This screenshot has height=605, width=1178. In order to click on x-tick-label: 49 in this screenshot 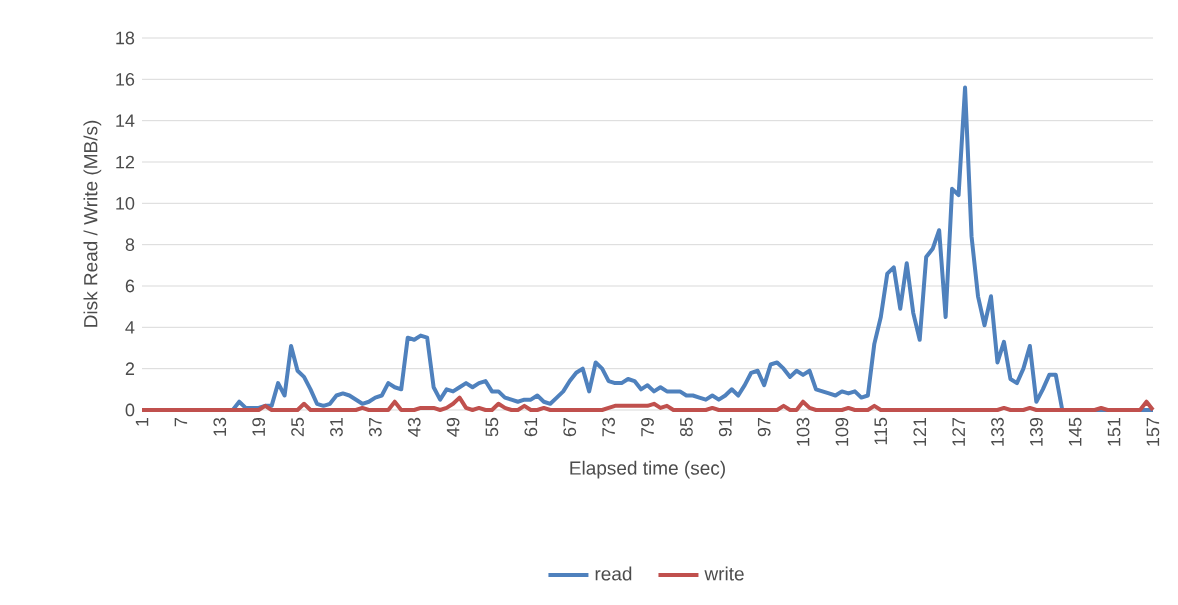, I will do `click(453, 427)`.